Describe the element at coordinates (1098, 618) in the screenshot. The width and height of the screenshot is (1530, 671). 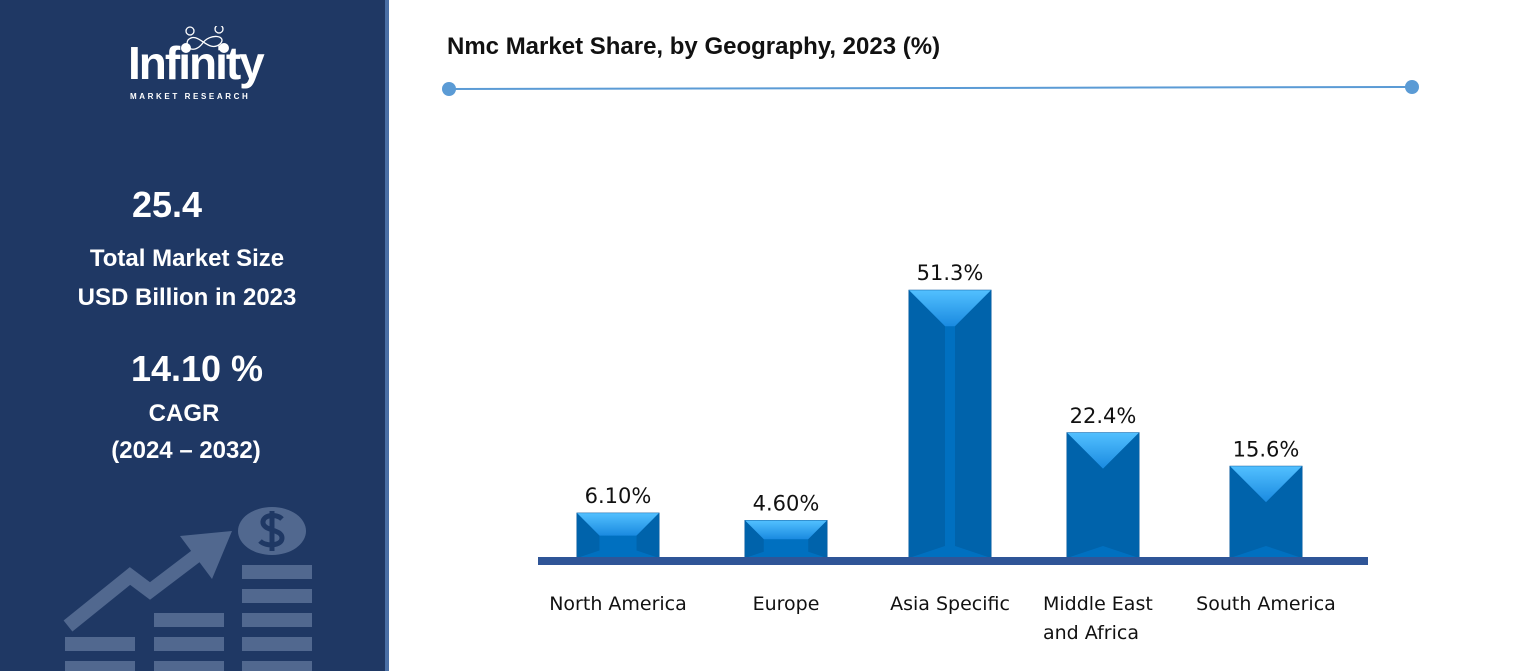
I see `category-label: Middle East and Africa` at that location.